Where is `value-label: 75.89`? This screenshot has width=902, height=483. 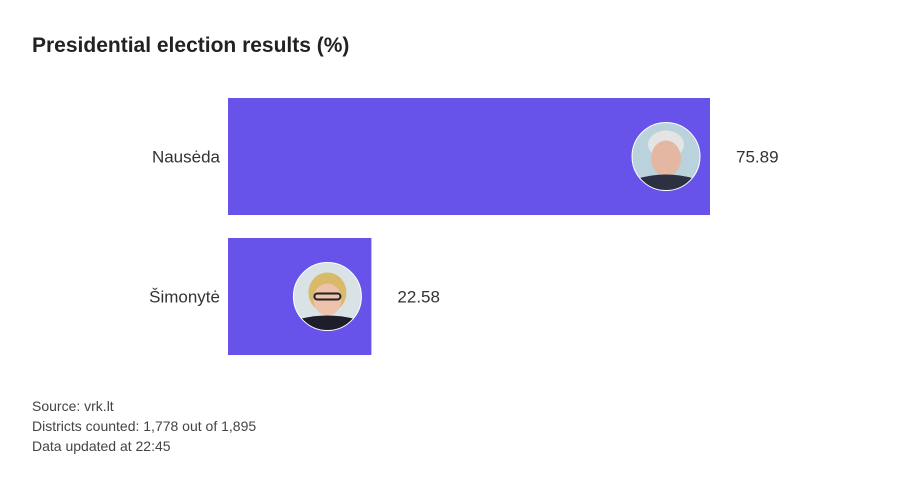
value-label: 75.89 is located at coordinates (757, 157).